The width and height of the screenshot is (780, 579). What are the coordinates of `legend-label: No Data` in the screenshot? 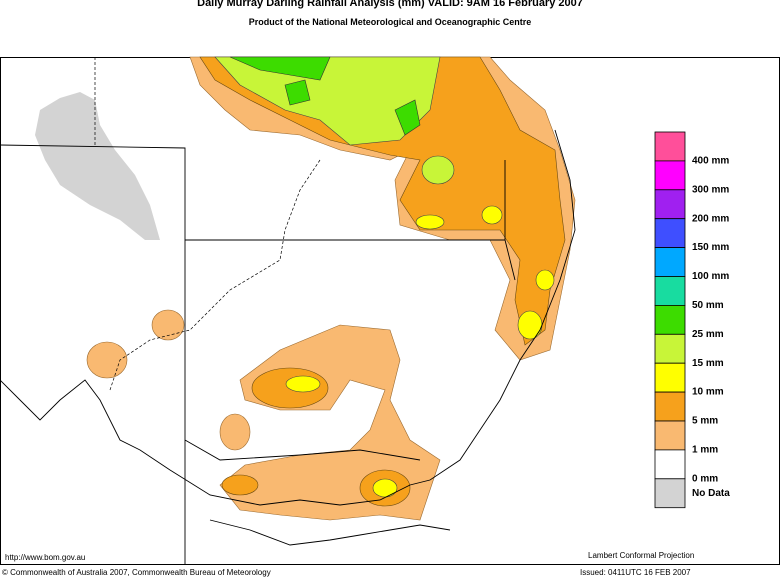 It's located at (711, 493).